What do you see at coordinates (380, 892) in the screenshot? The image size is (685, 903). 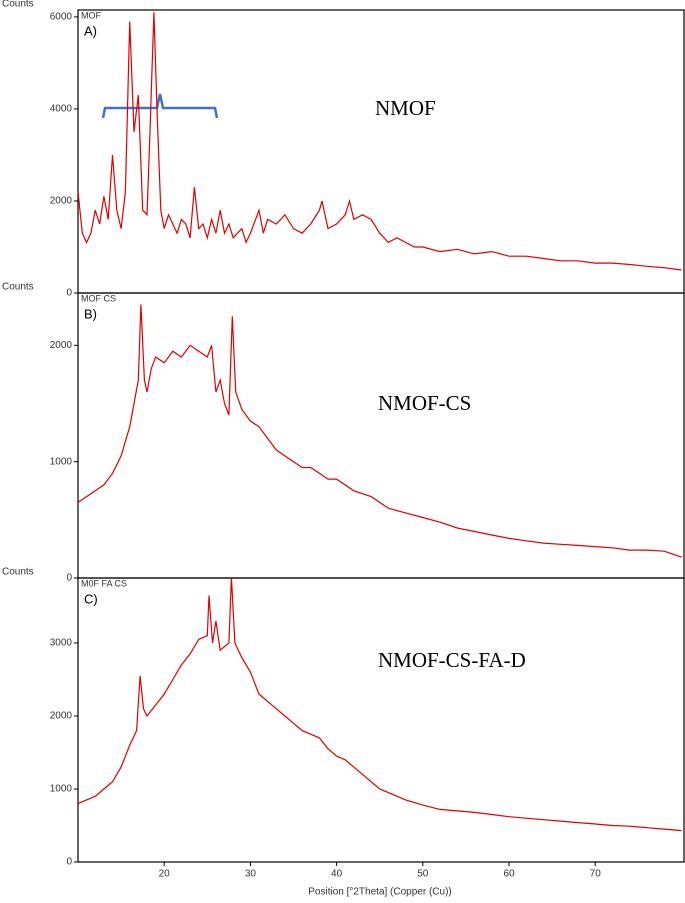 I see `x-axis-label: Position [°2Theta] (Copper (Cu))` at bounding box center [380, 892].